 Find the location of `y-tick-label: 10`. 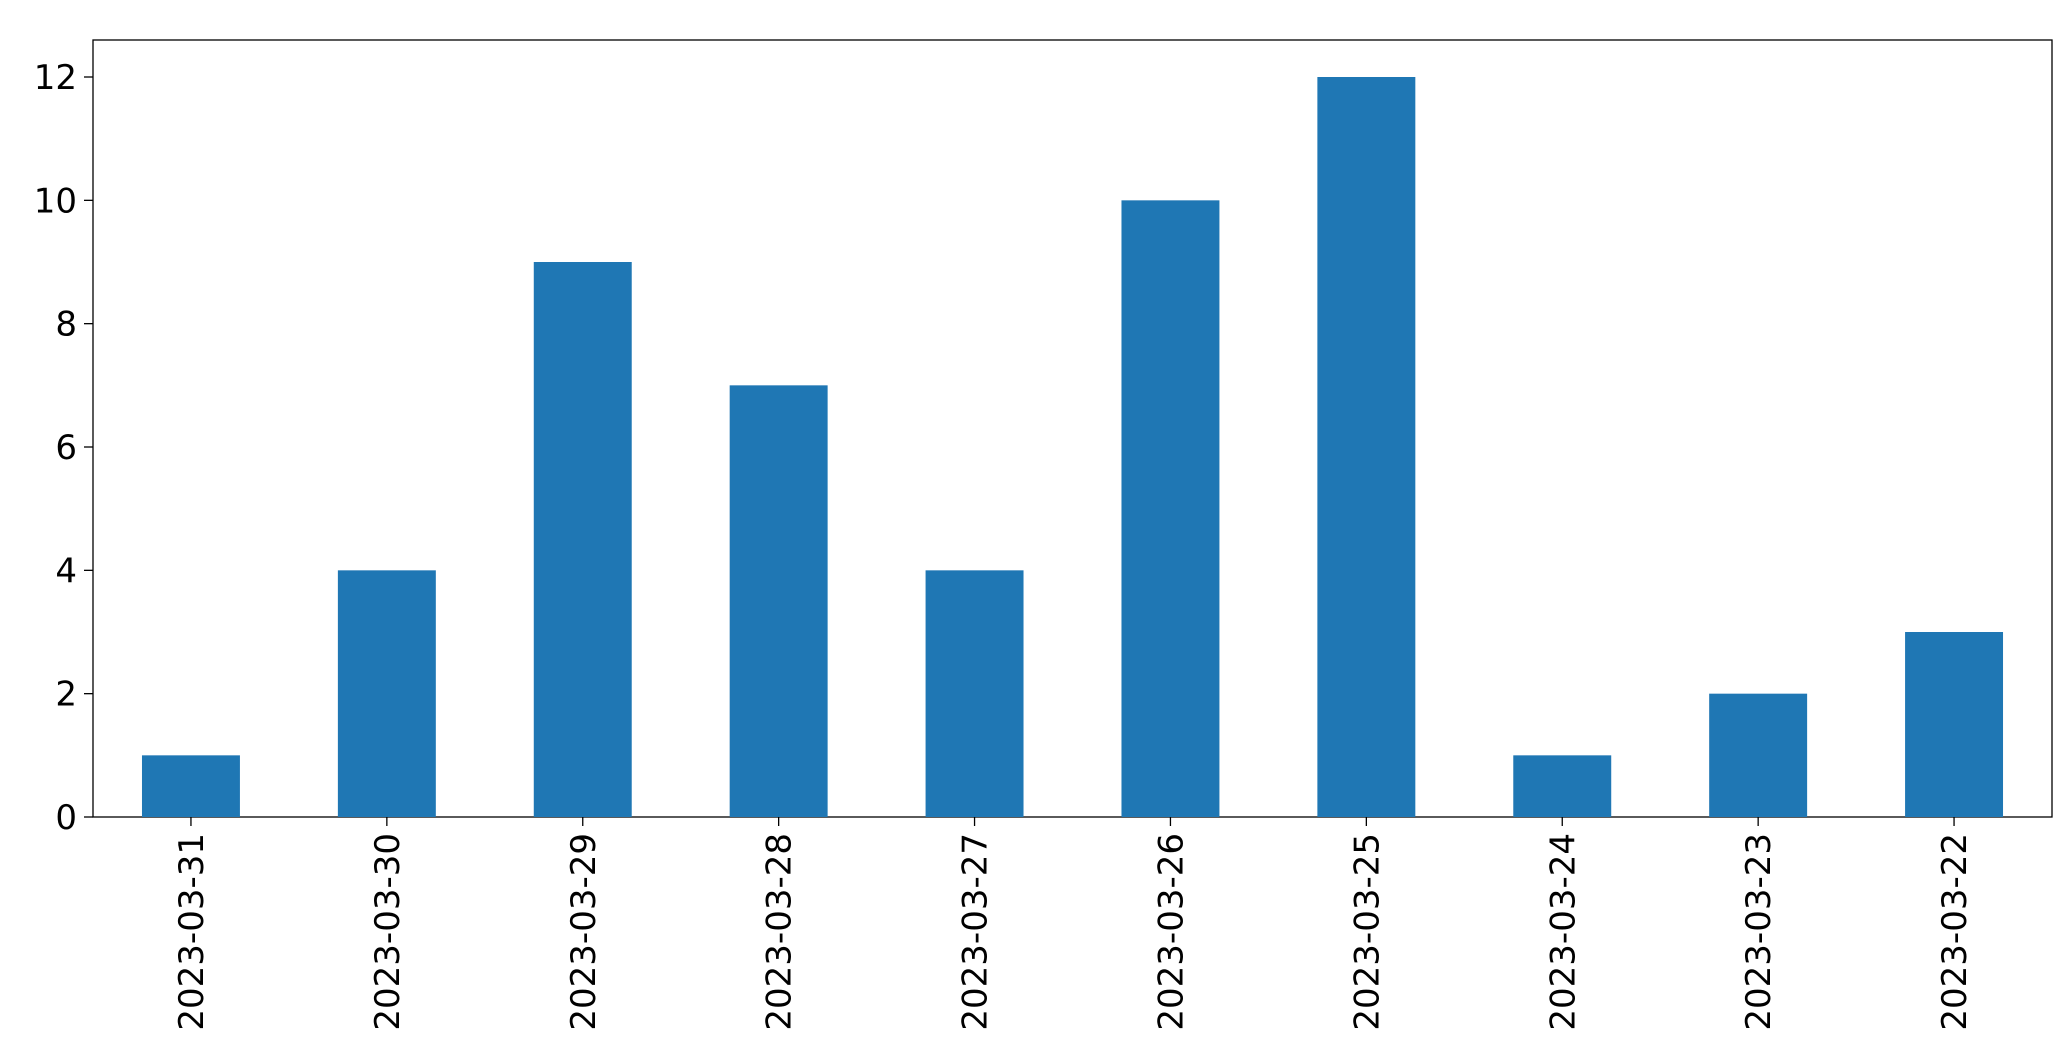

y-tick-label: 10 is located at coordinates (55, 201).